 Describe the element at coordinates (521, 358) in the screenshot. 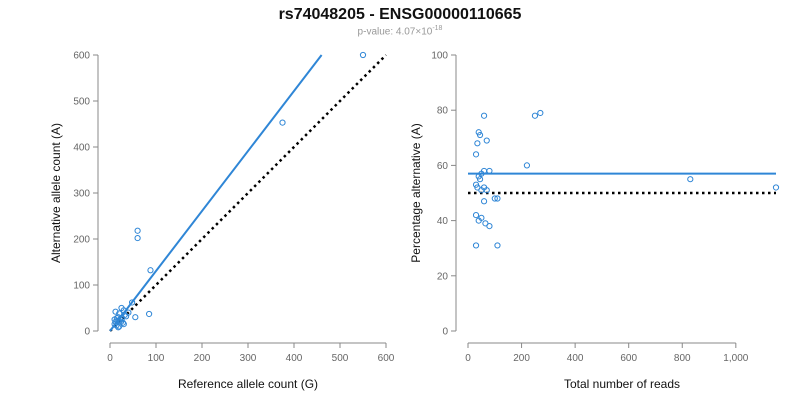

I see `right-x-tick-label: 200` at that location.